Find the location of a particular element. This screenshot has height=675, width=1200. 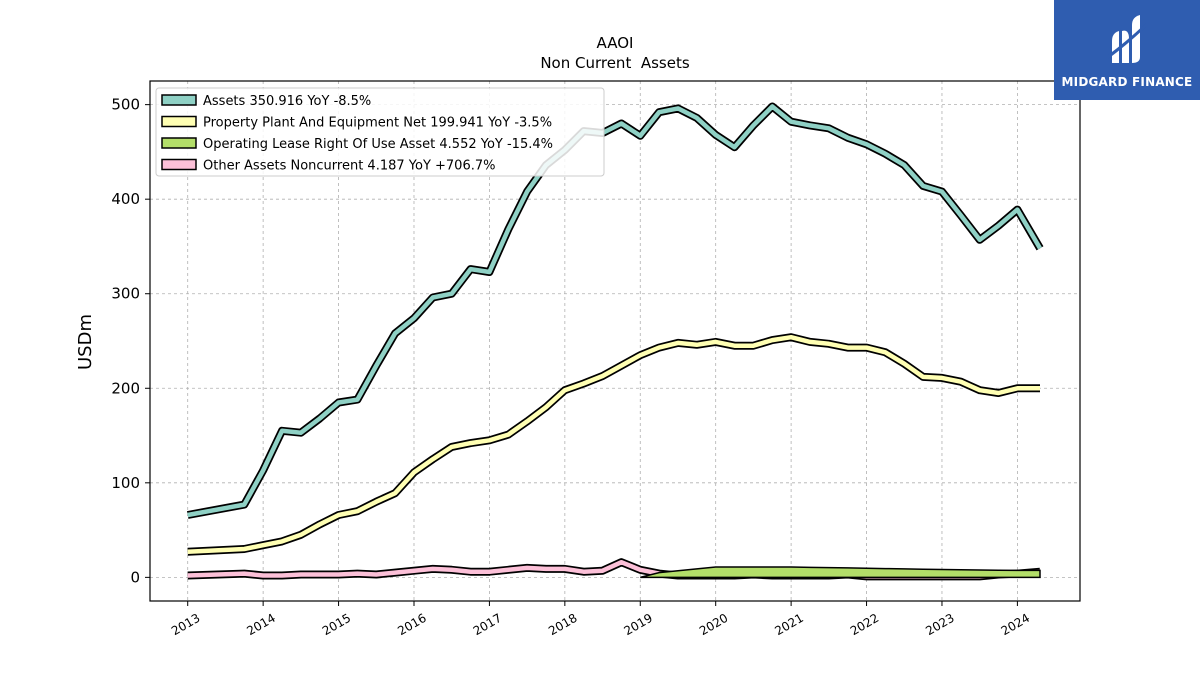

y-tick-label: 100 is located at coordinates (125, 483).